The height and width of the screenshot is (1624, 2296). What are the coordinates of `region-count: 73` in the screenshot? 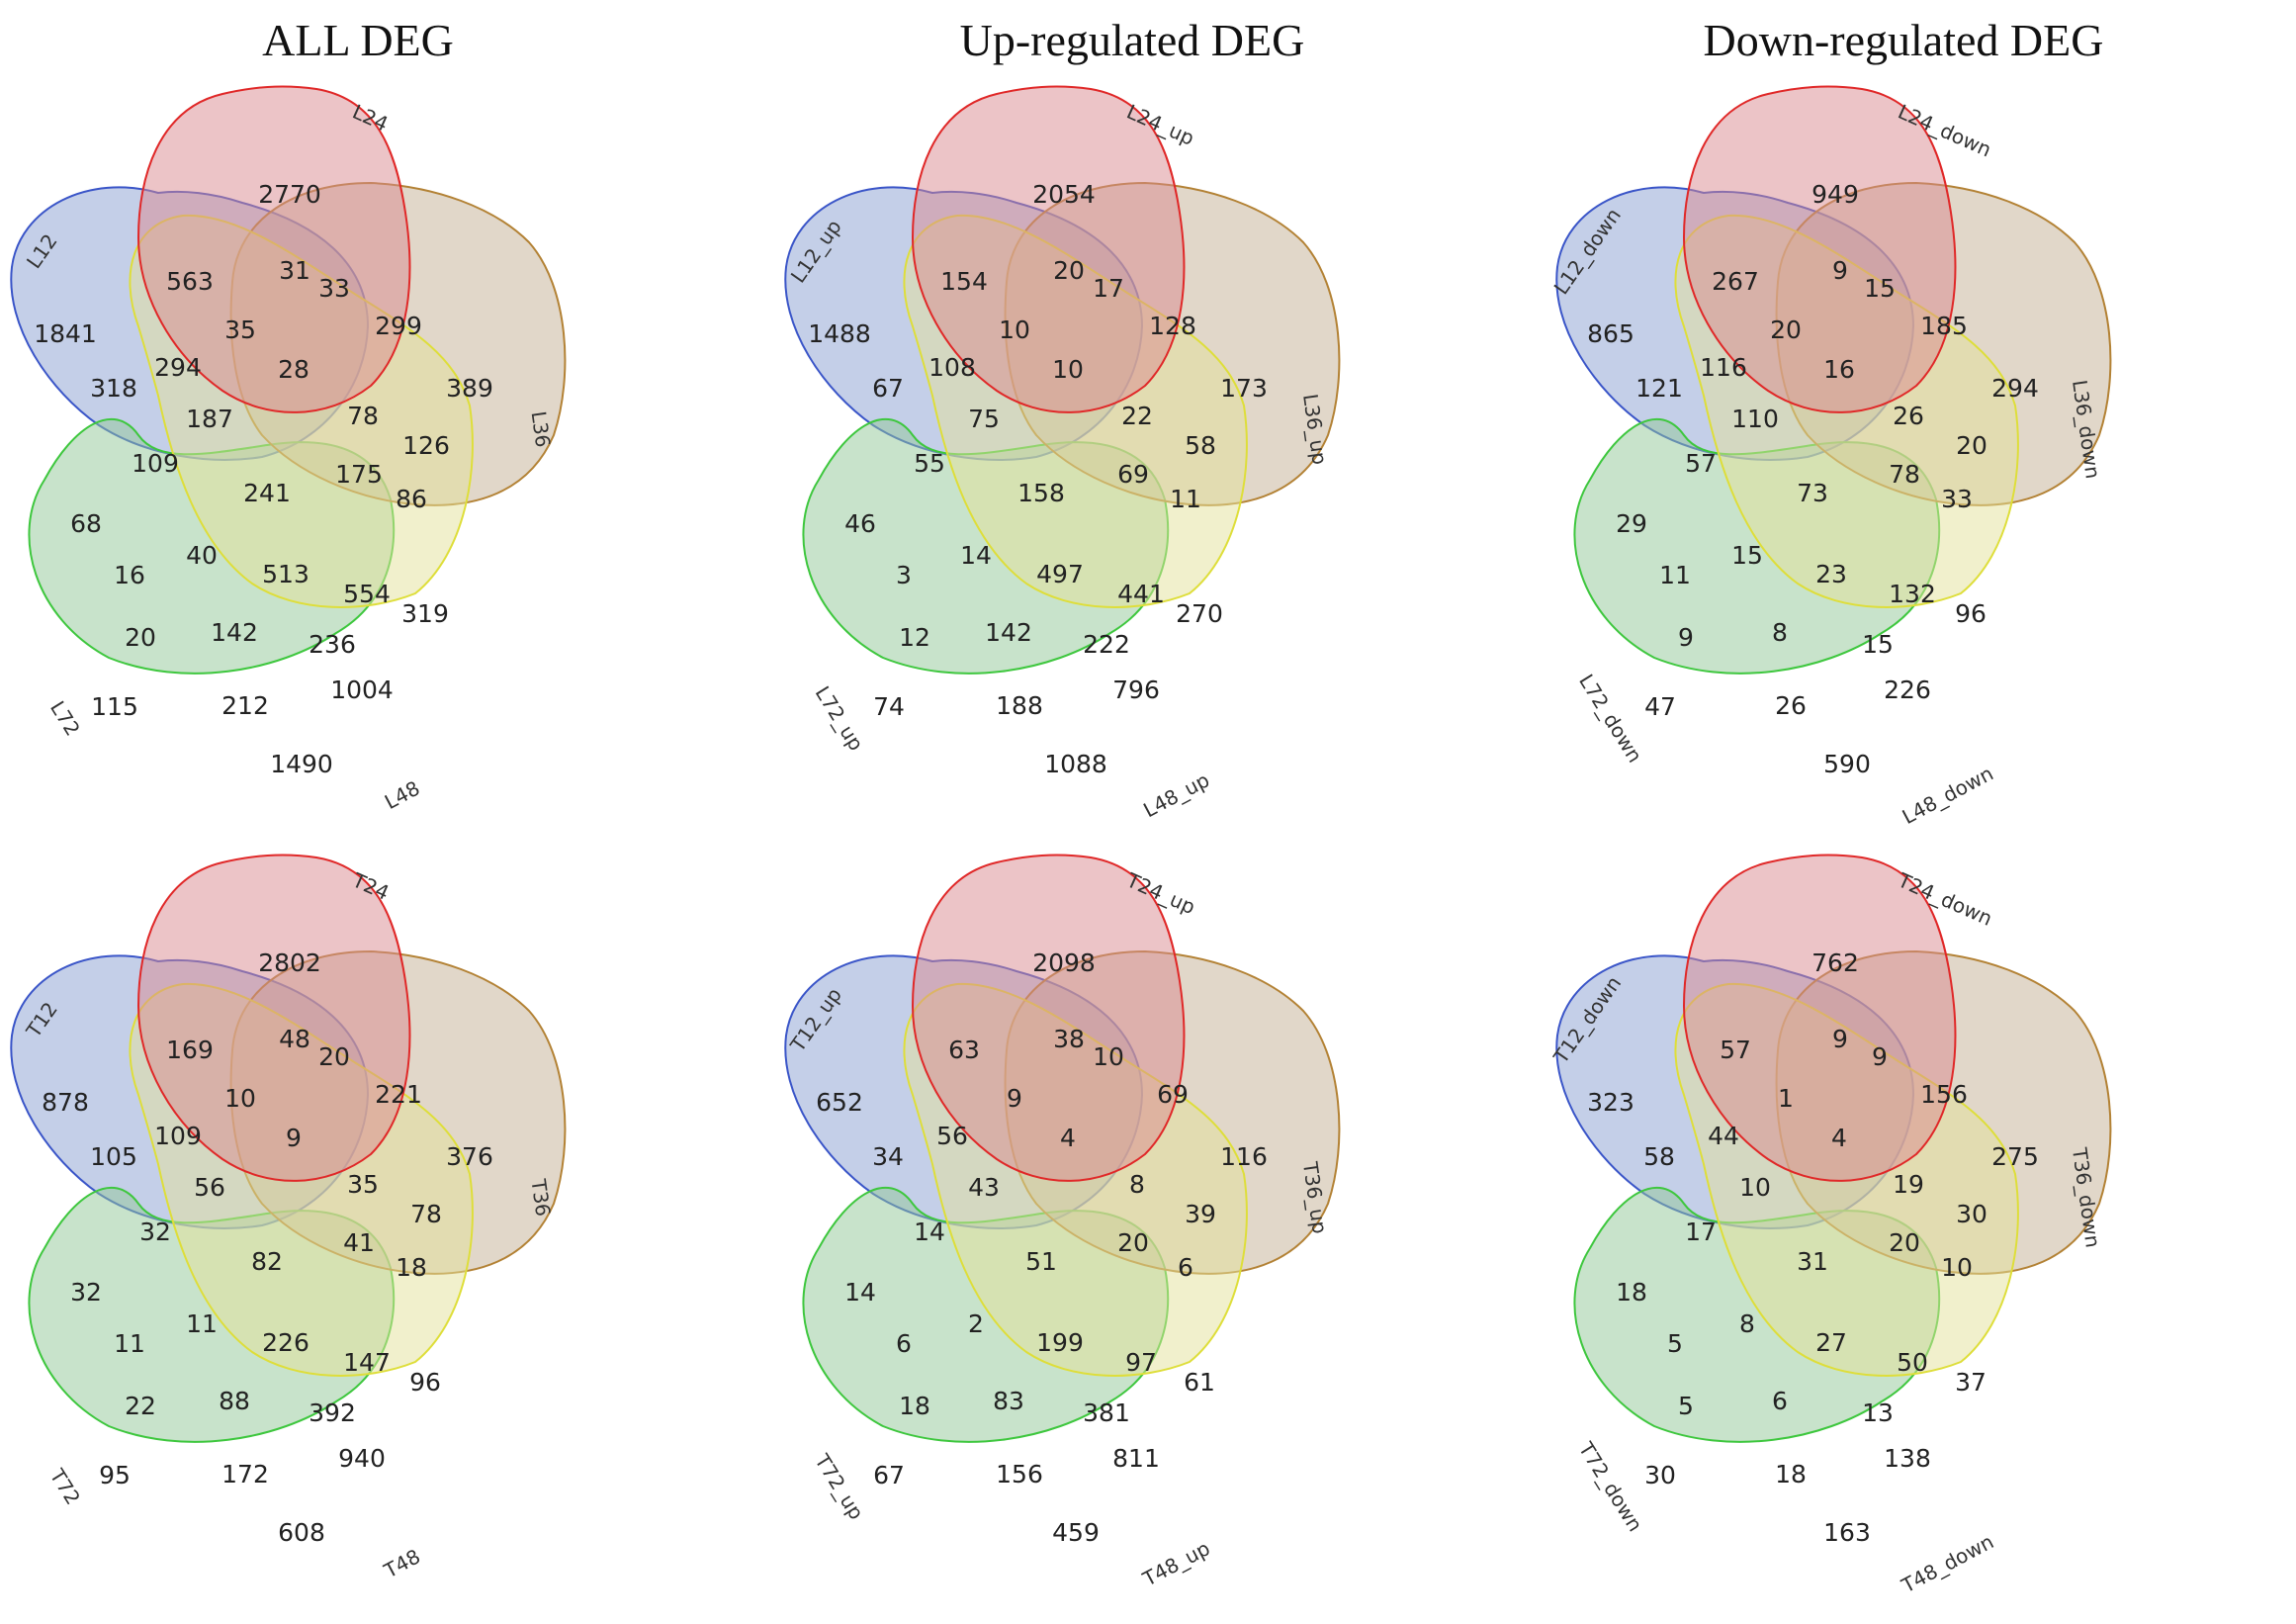 It's located at (1813, 493).